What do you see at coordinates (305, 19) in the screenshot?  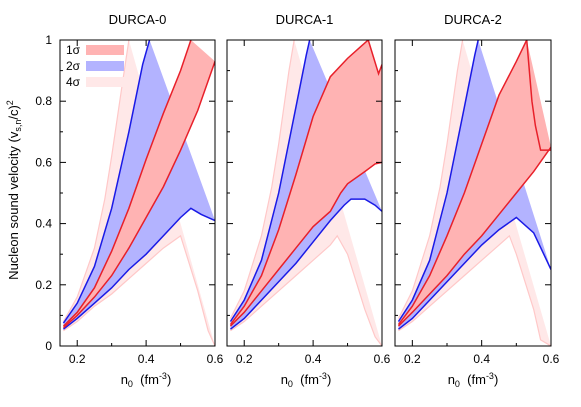 I see `panel-title-1: DURCA-1` at bounding box center [305, 19].